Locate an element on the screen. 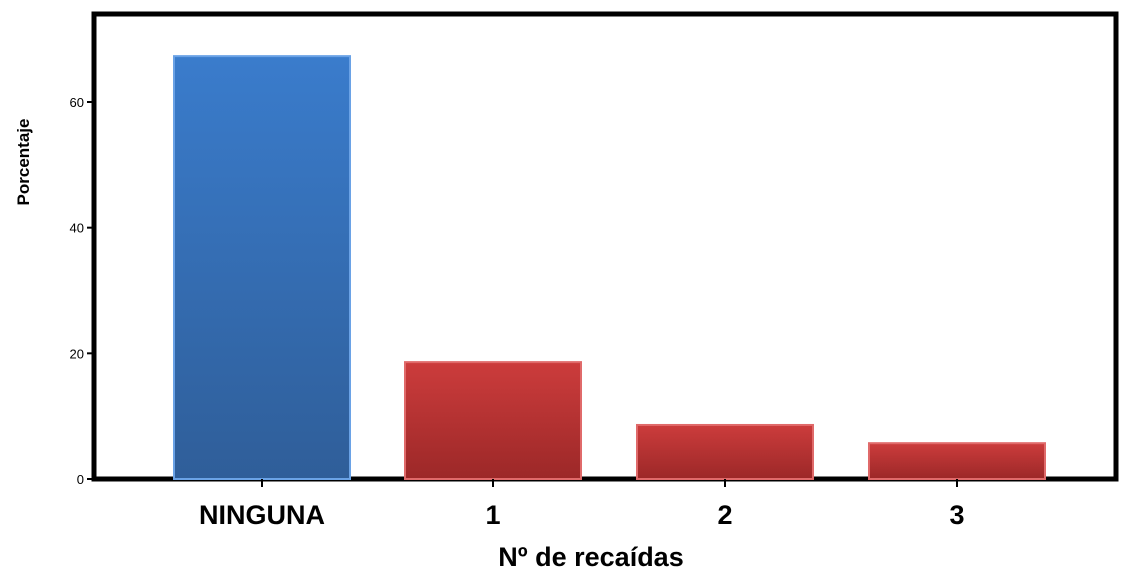 The image size is (1124, 580). x-tick-label: 1 is located at coordinates (492, 515).